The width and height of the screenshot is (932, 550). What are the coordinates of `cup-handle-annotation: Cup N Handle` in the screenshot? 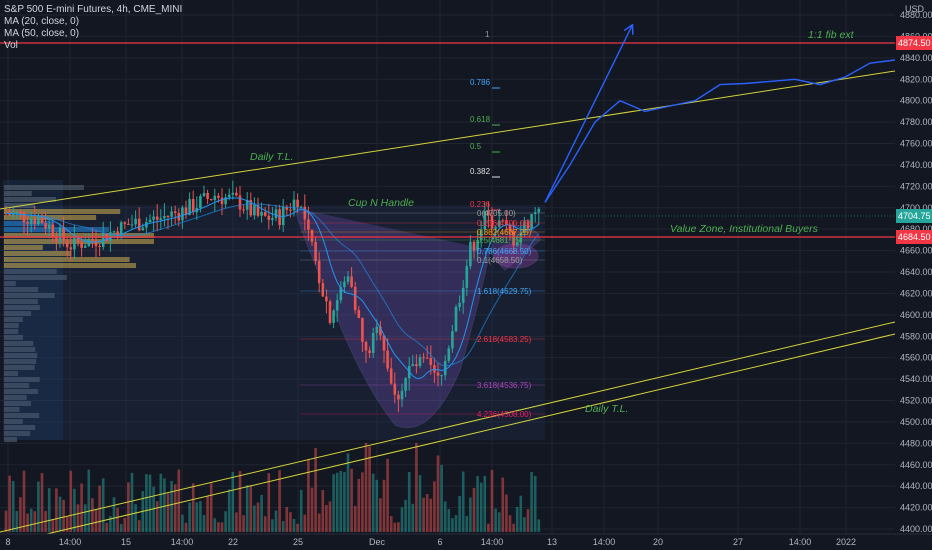 It's located at (381, 203).